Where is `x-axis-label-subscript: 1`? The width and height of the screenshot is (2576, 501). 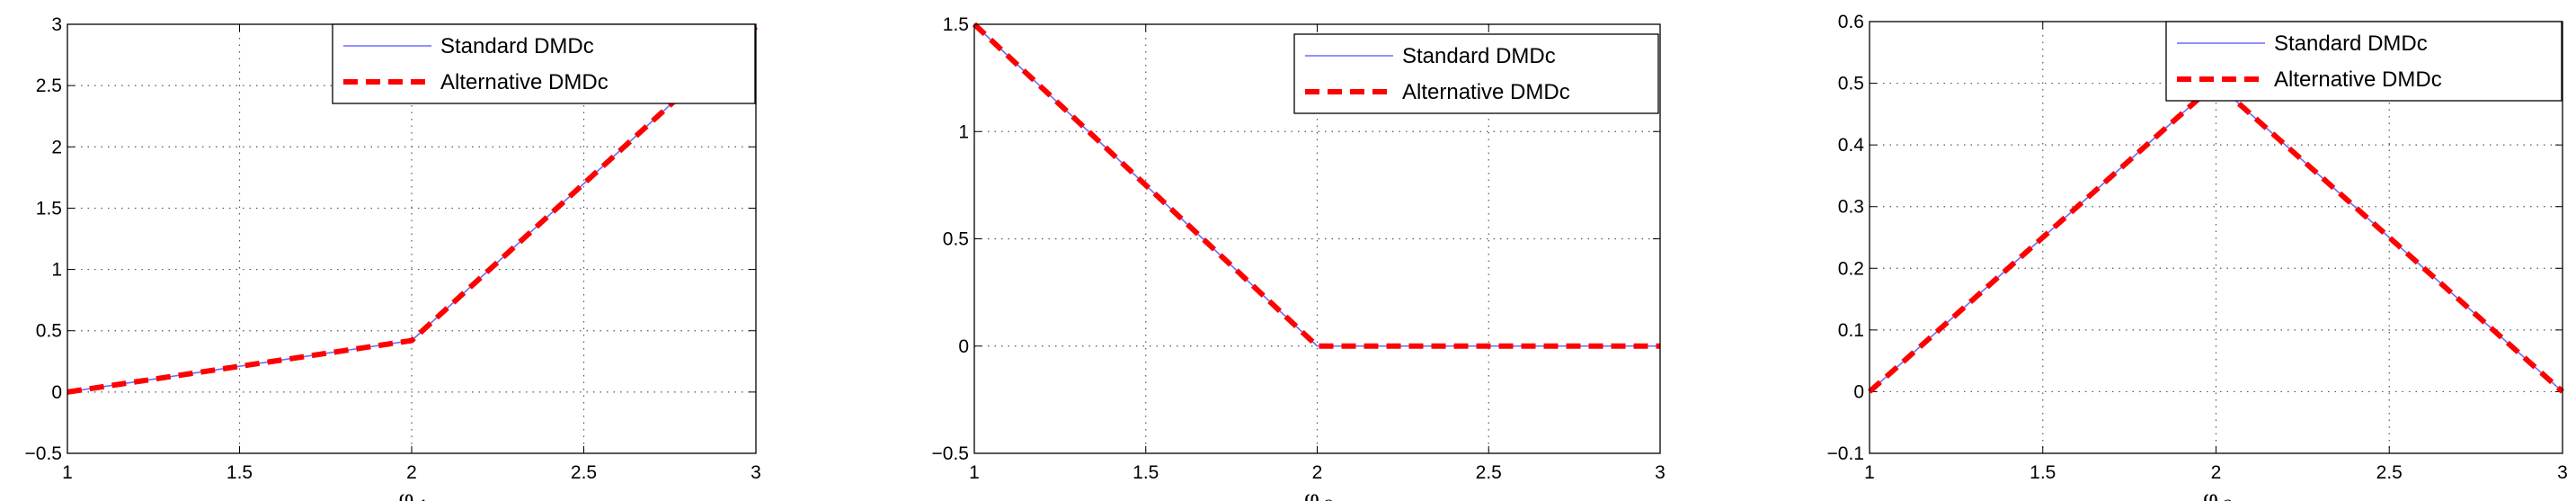
x-axis-label-subscript: 1 is located at coordinates (424, 499).